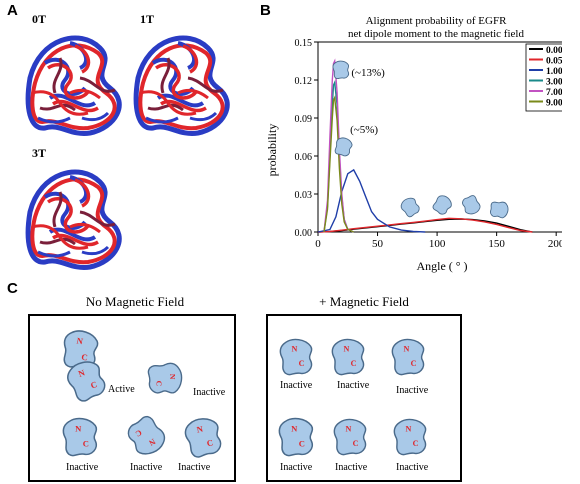 The image size is (580, 484). I want to click on legend-label: 0.00T, so click(554, 51).